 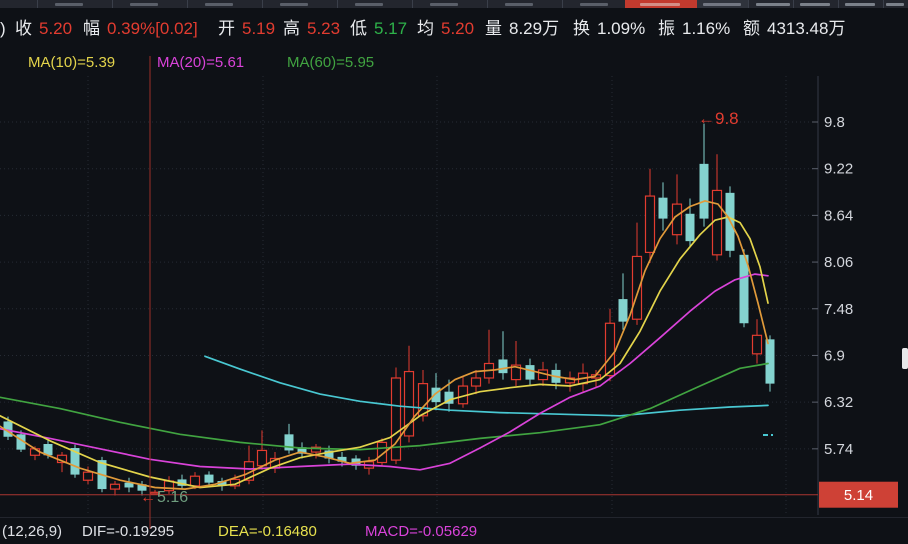 I want to click on header-field-label: 低, so click(x=358, y=28).